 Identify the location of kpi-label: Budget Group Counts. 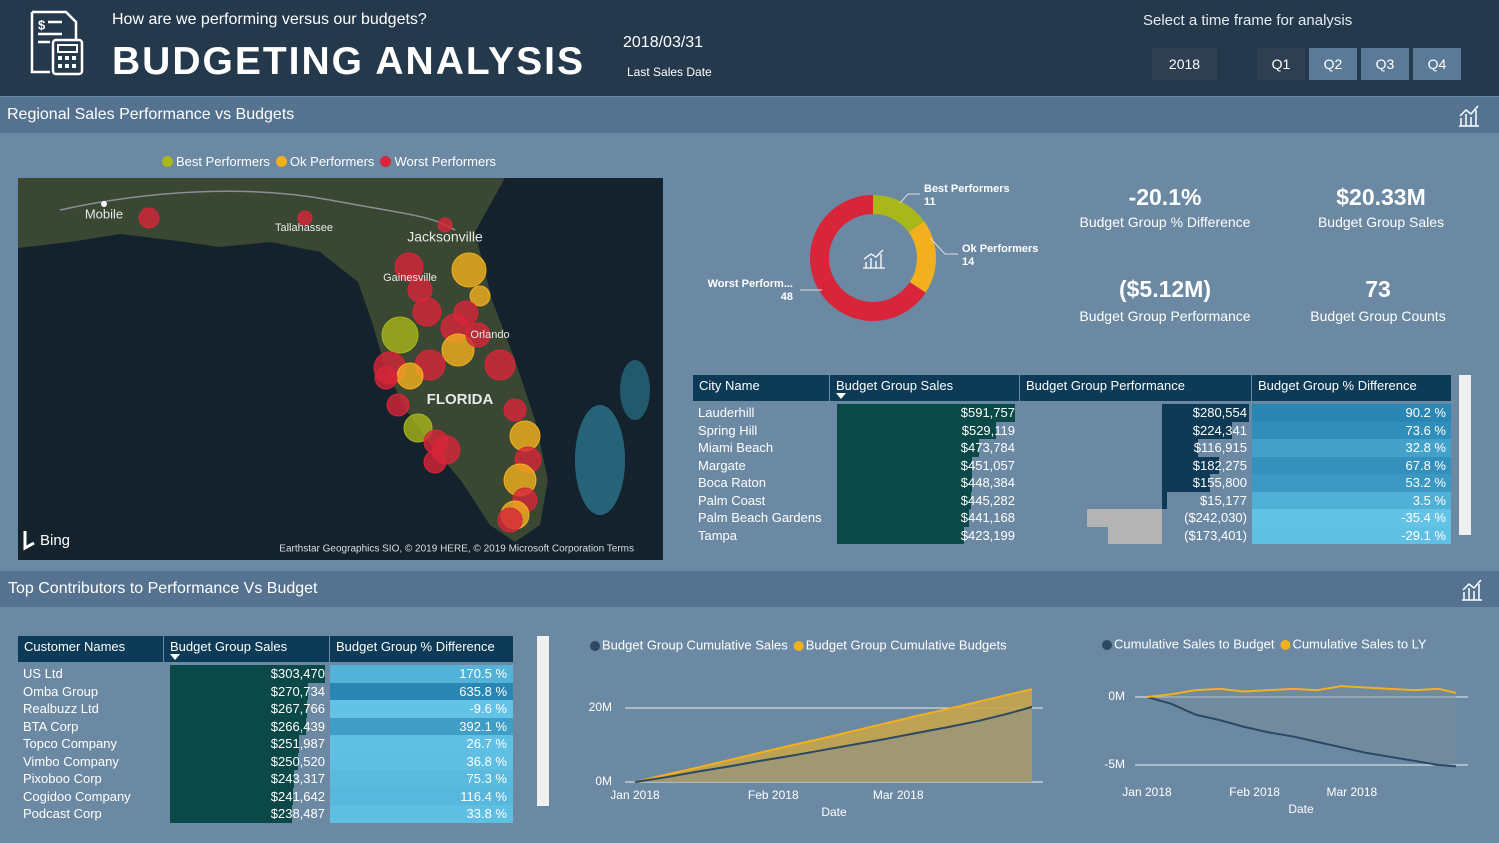
(1378, 316).